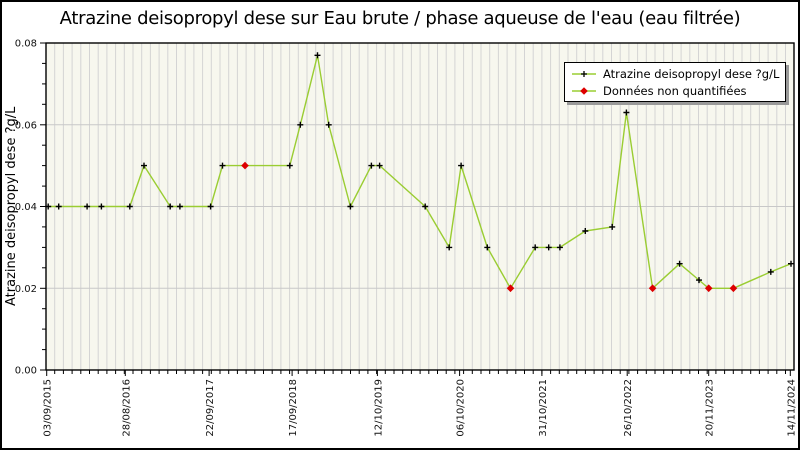 Image resolution: width=800 pixels, height=450 pixels. I want to click on x-tick-label: 26/10/2022, so click(628, 408).